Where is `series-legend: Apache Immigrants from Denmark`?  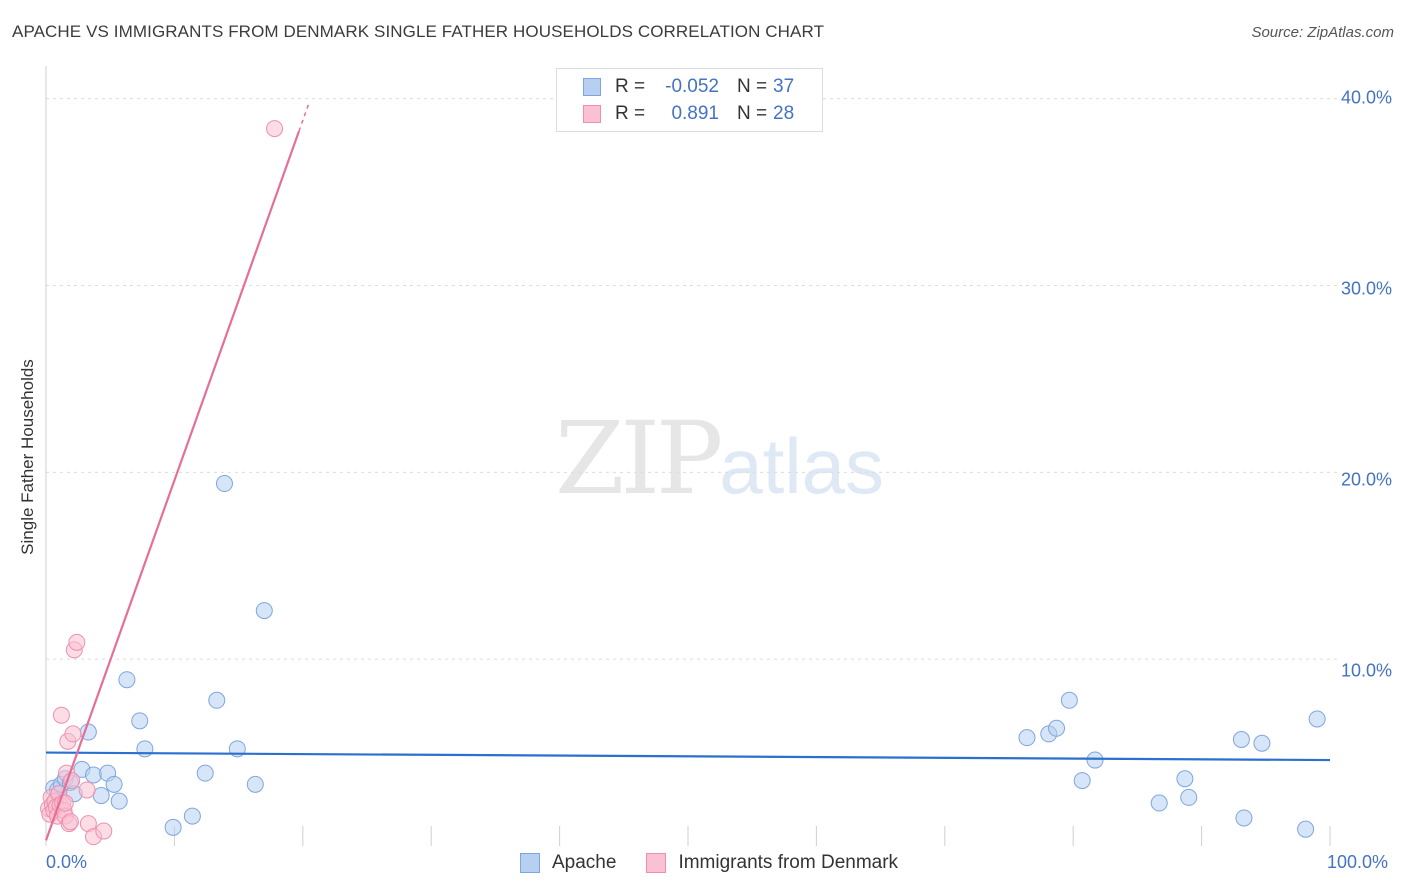
series-legend: Apache Immigrants from Denmark is located at coordinates (724, 863).